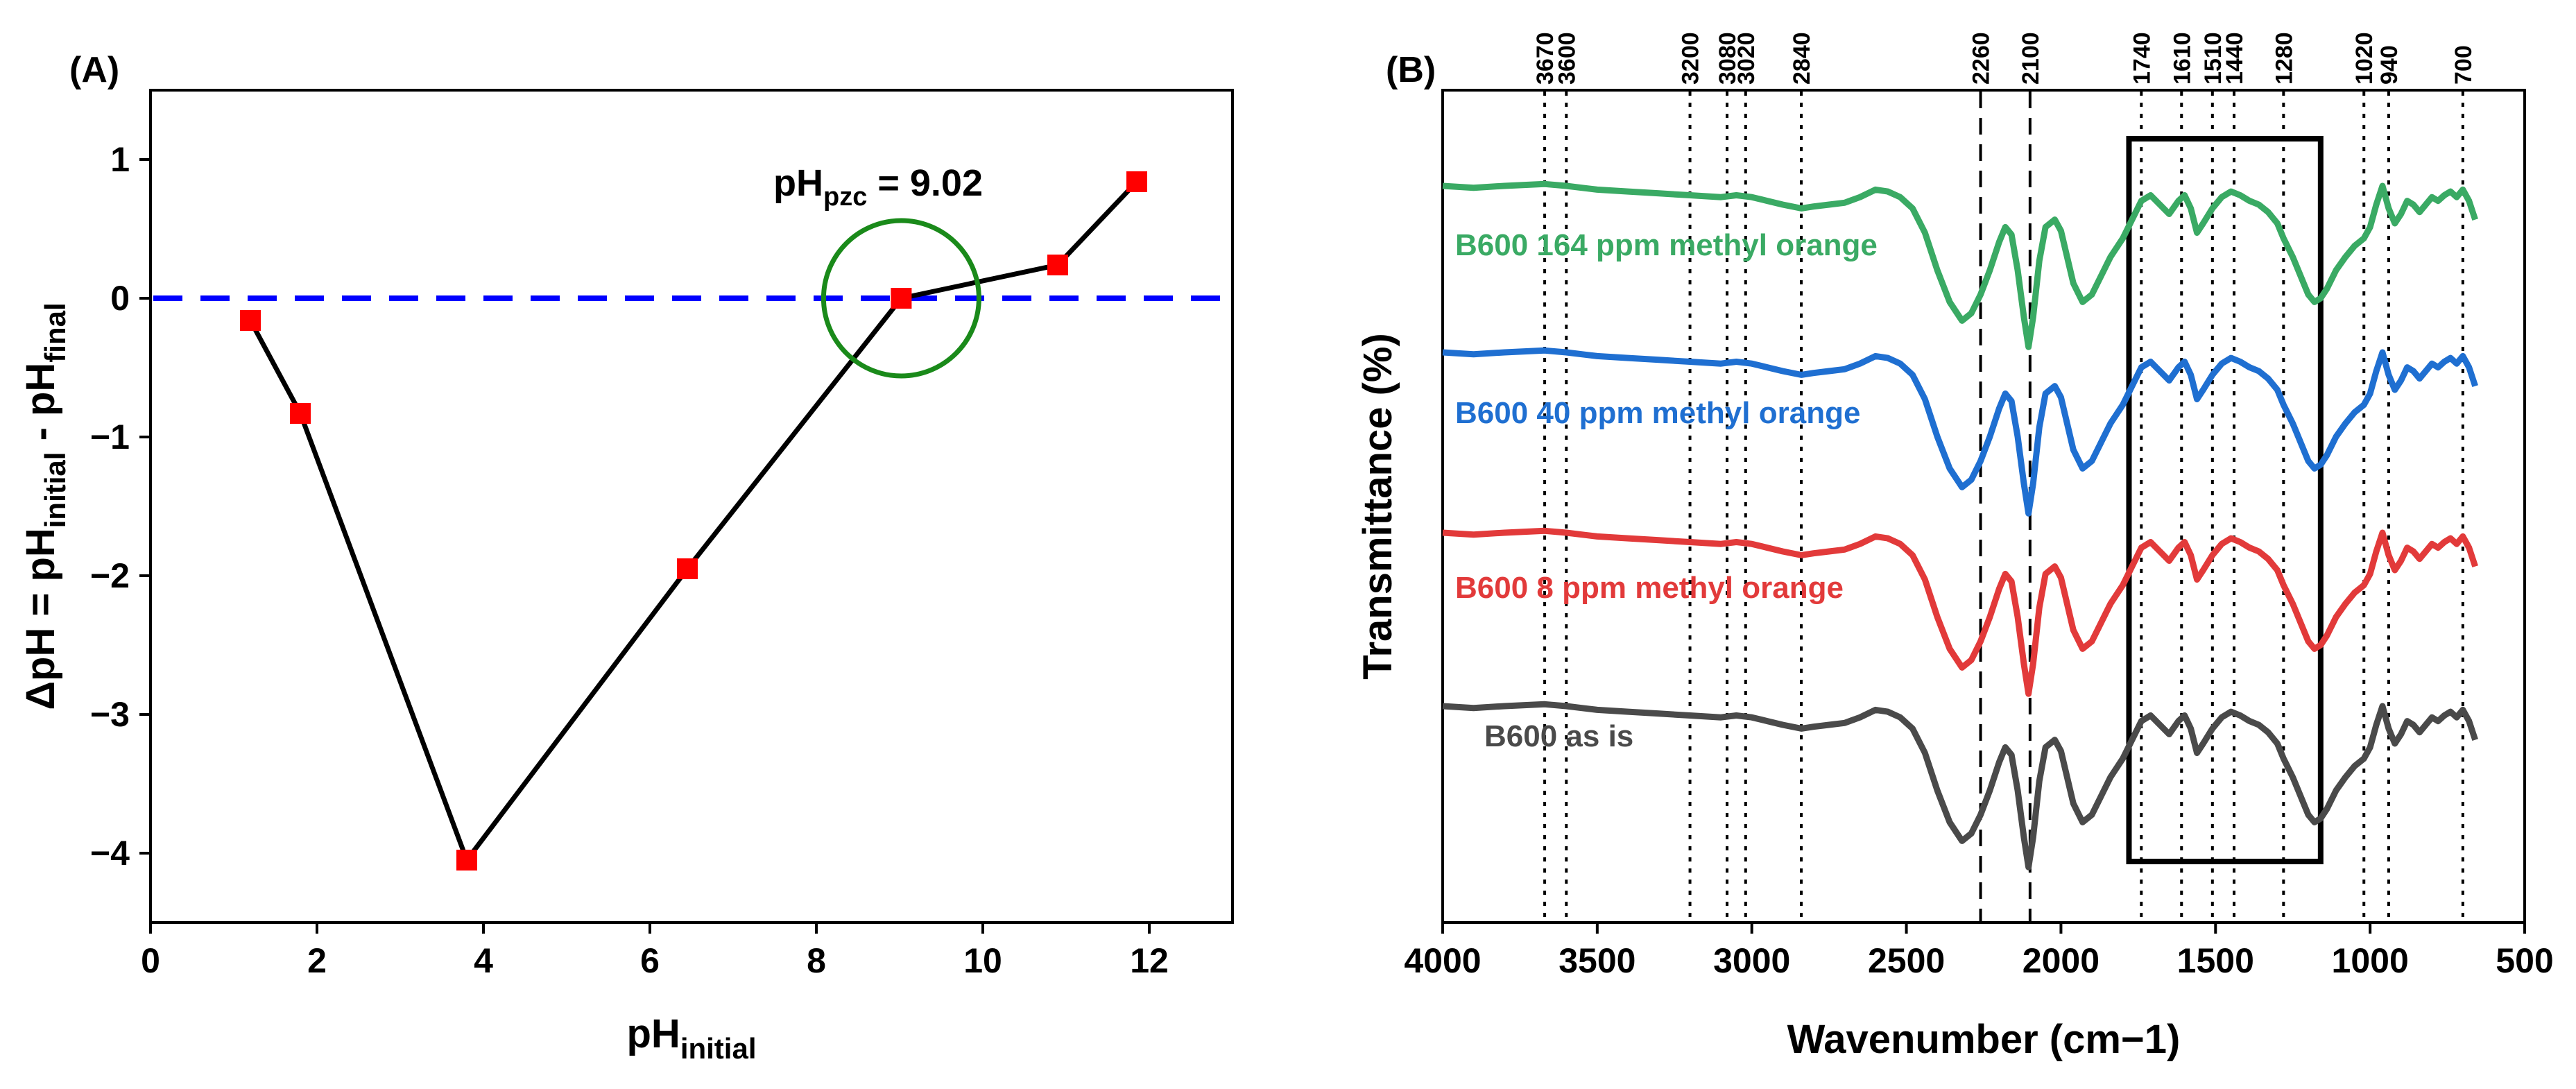 The height and width of the screenshot is (1089, 2576). Describe the element at coordinates (1981, 58) in the screenshot. I see `top-label-2260: 2260` at that location.